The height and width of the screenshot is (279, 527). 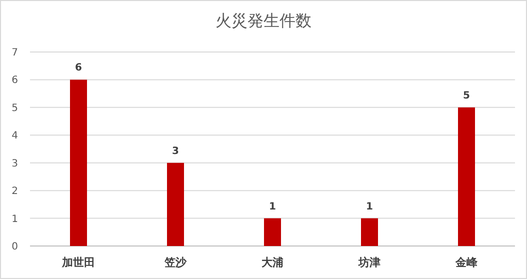 I want to click on y-tick-label: 5, so click(x=15, y=108).